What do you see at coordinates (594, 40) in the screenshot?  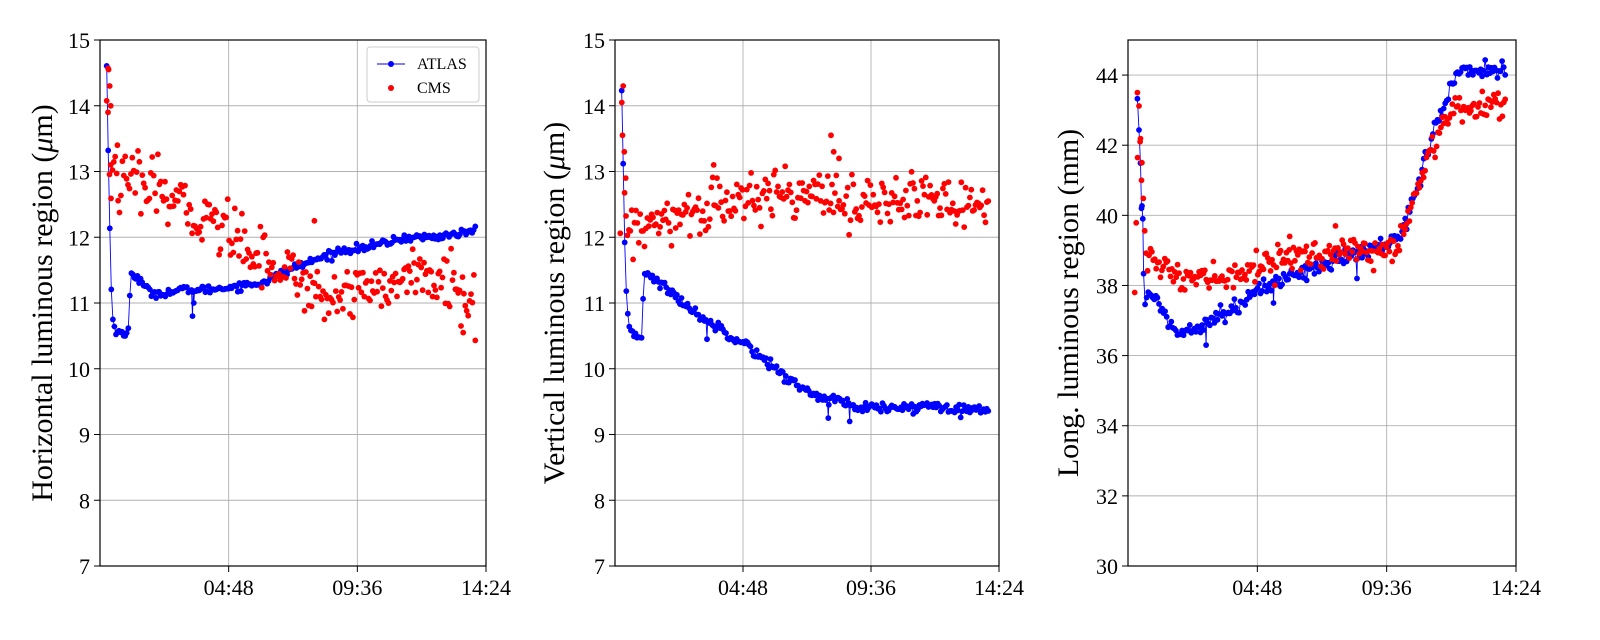 I see `y-tick-label: 15` at bounding box center [594, 40].